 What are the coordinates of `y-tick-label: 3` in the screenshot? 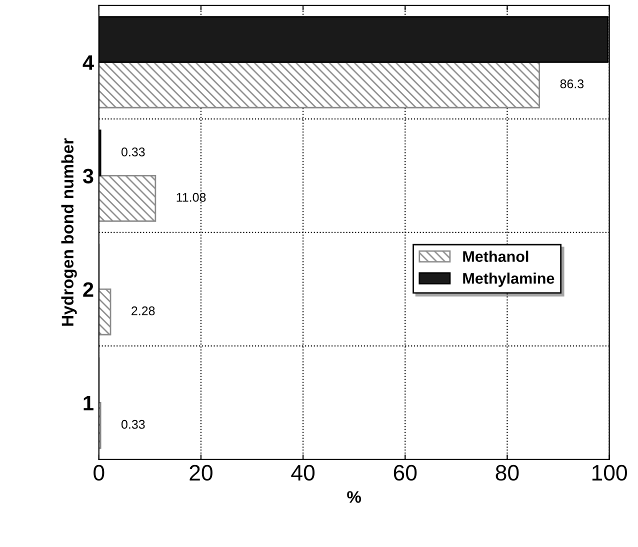 It's located at (88, 176).